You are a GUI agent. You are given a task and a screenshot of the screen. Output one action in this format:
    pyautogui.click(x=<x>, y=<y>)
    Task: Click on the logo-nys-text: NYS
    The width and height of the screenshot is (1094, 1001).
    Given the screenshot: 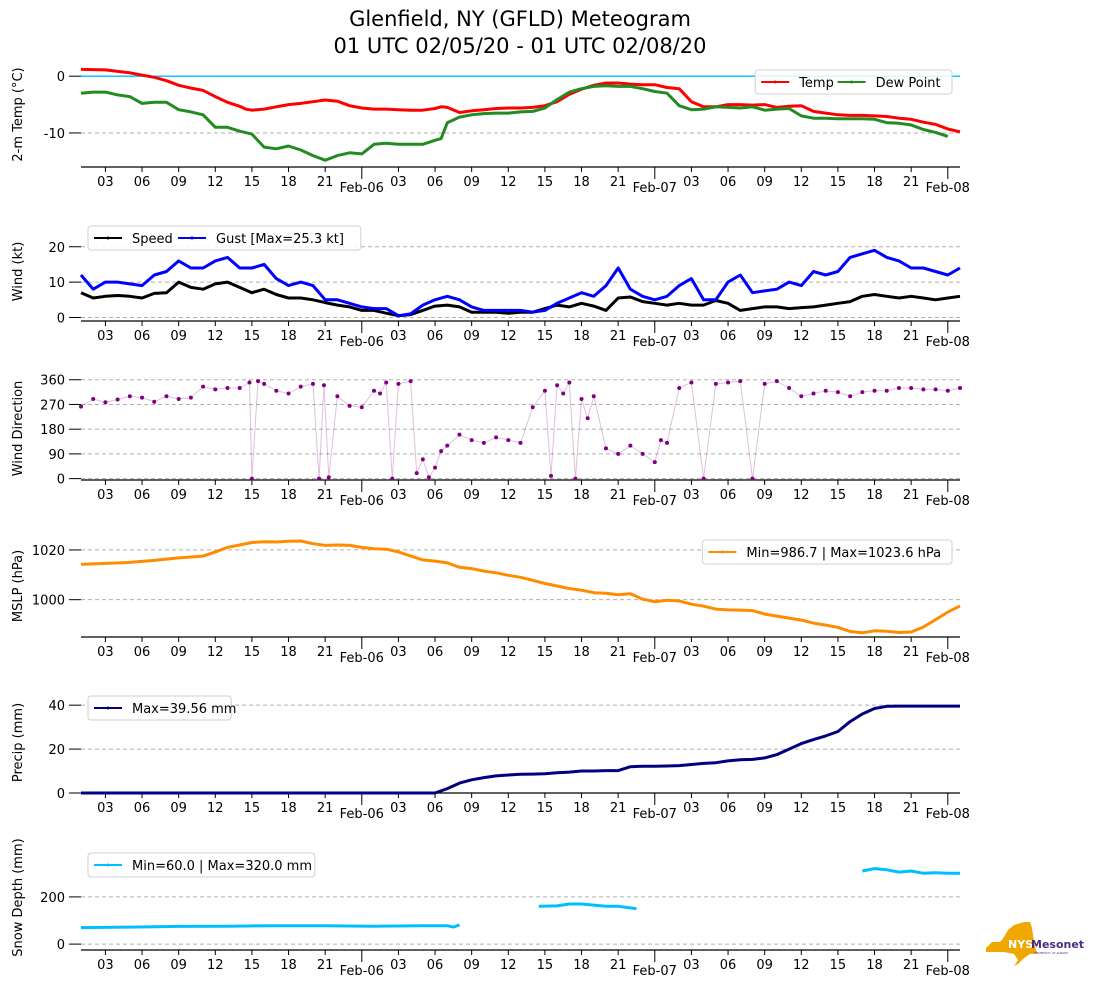 What is the action you would take?
    pyautogui.click(x=1020, y=944)
    